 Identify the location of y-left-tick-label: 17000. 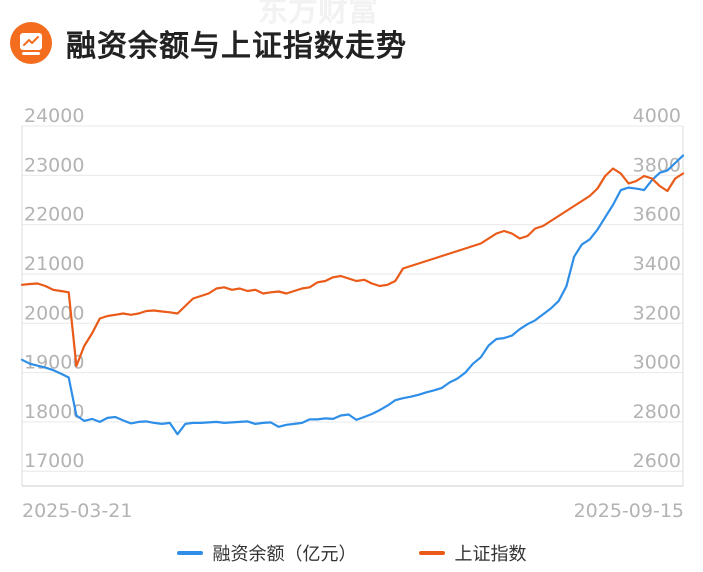
(54, 461).